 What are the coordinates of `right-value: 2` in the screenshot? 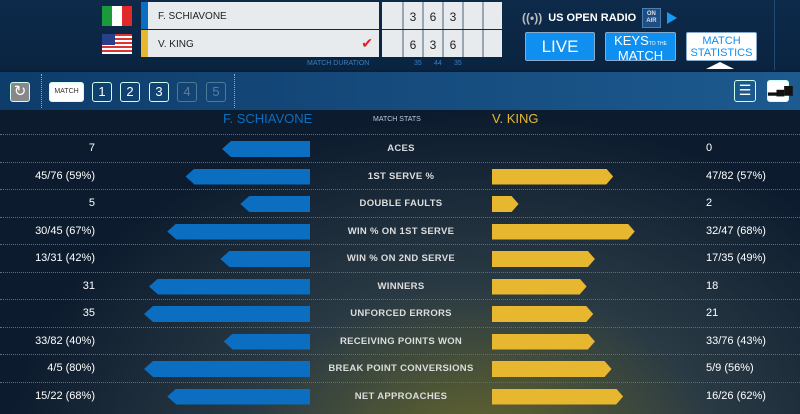 It's located at (709, 203).